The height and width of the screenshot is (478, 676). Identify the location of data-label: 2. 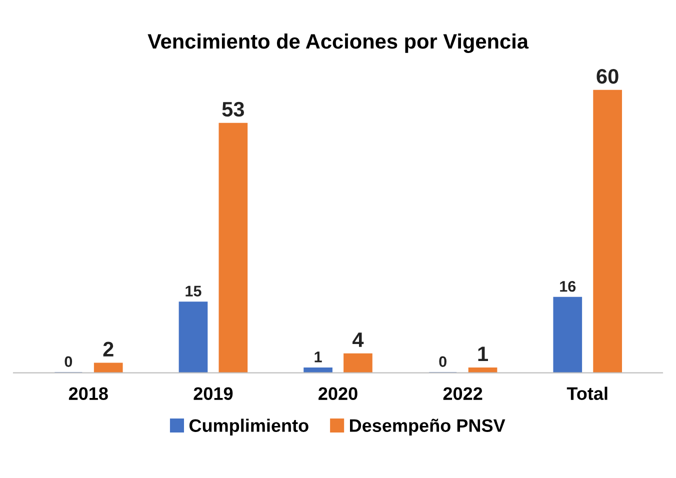
(108, 349).